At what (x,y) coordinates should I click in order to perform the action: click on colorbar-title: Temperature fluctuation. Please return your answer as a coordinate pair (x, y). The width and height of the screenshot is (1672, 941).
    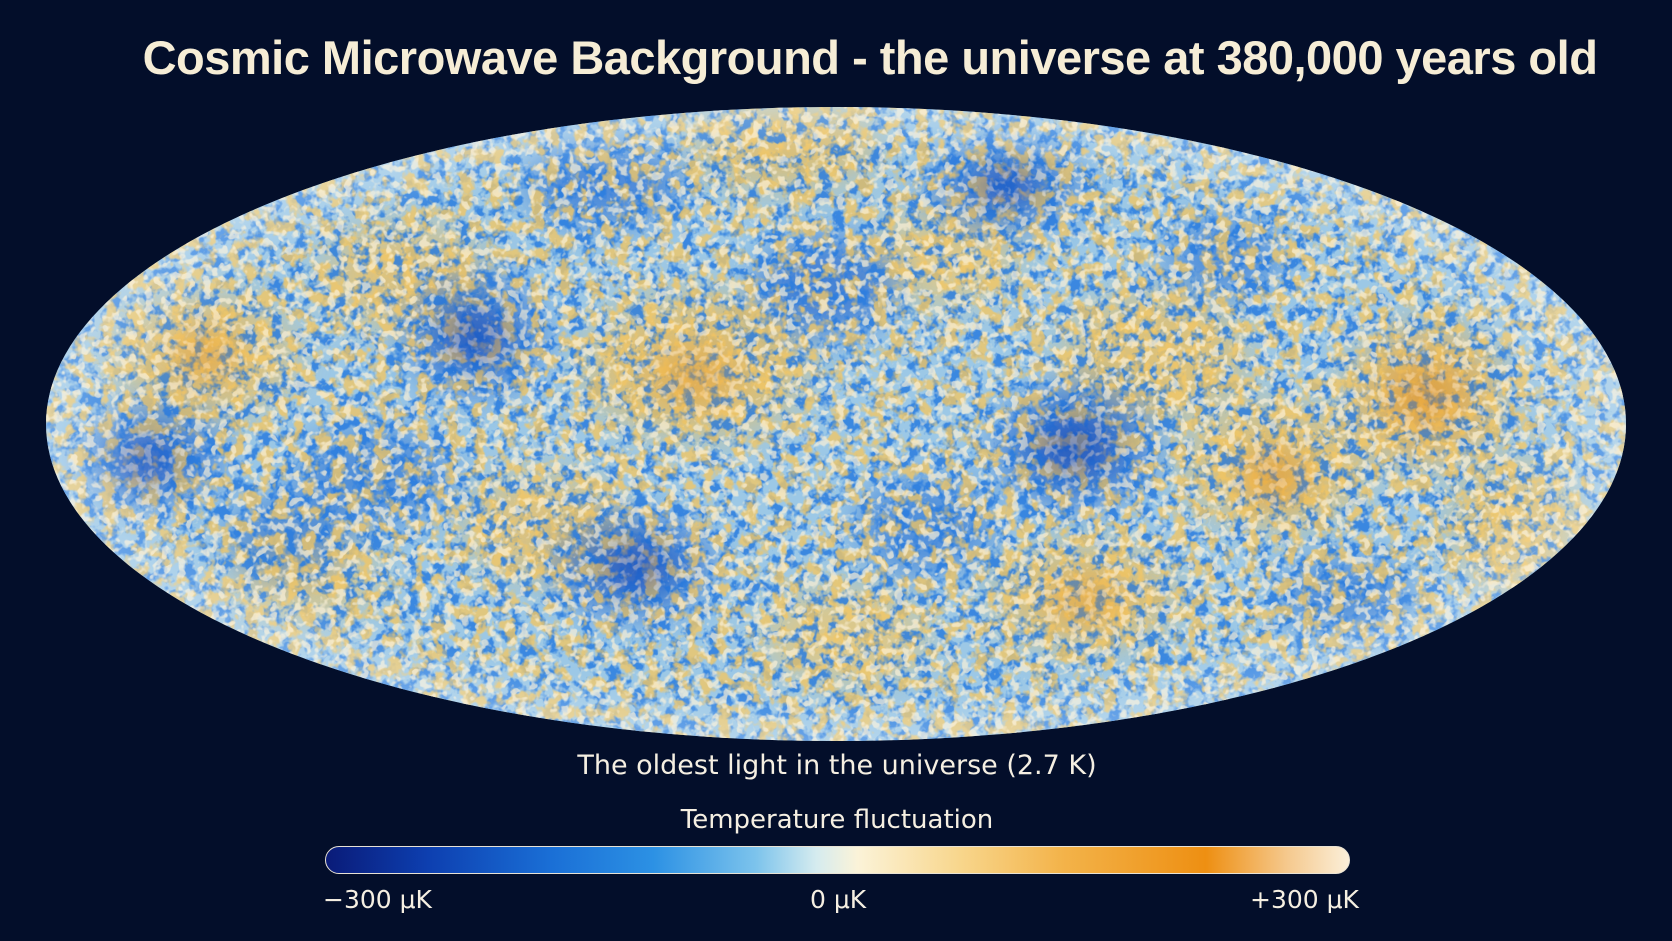
    Looking at the image, I should click on (837, 820).